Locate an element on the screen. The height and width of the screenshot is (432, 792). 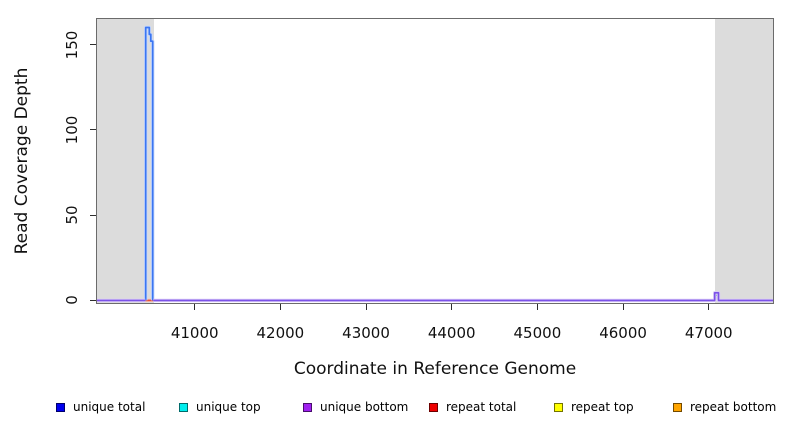
legend-item-repeat-top: repeat top is located at coordinates (594, 407).